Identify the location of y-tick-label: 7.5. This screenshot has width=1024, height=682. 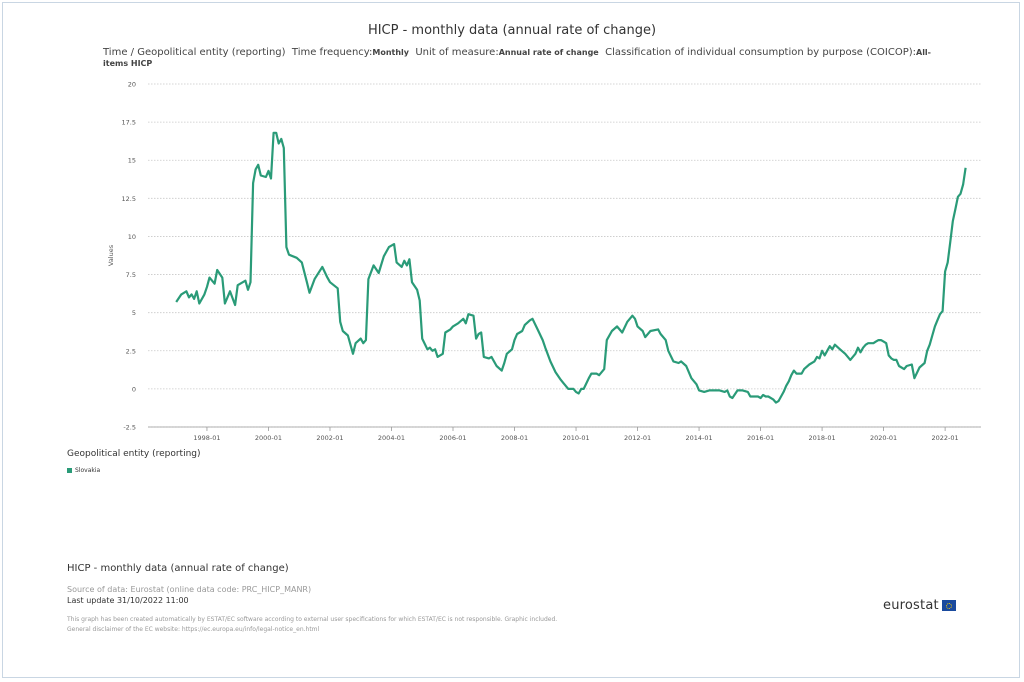
(131, 275).